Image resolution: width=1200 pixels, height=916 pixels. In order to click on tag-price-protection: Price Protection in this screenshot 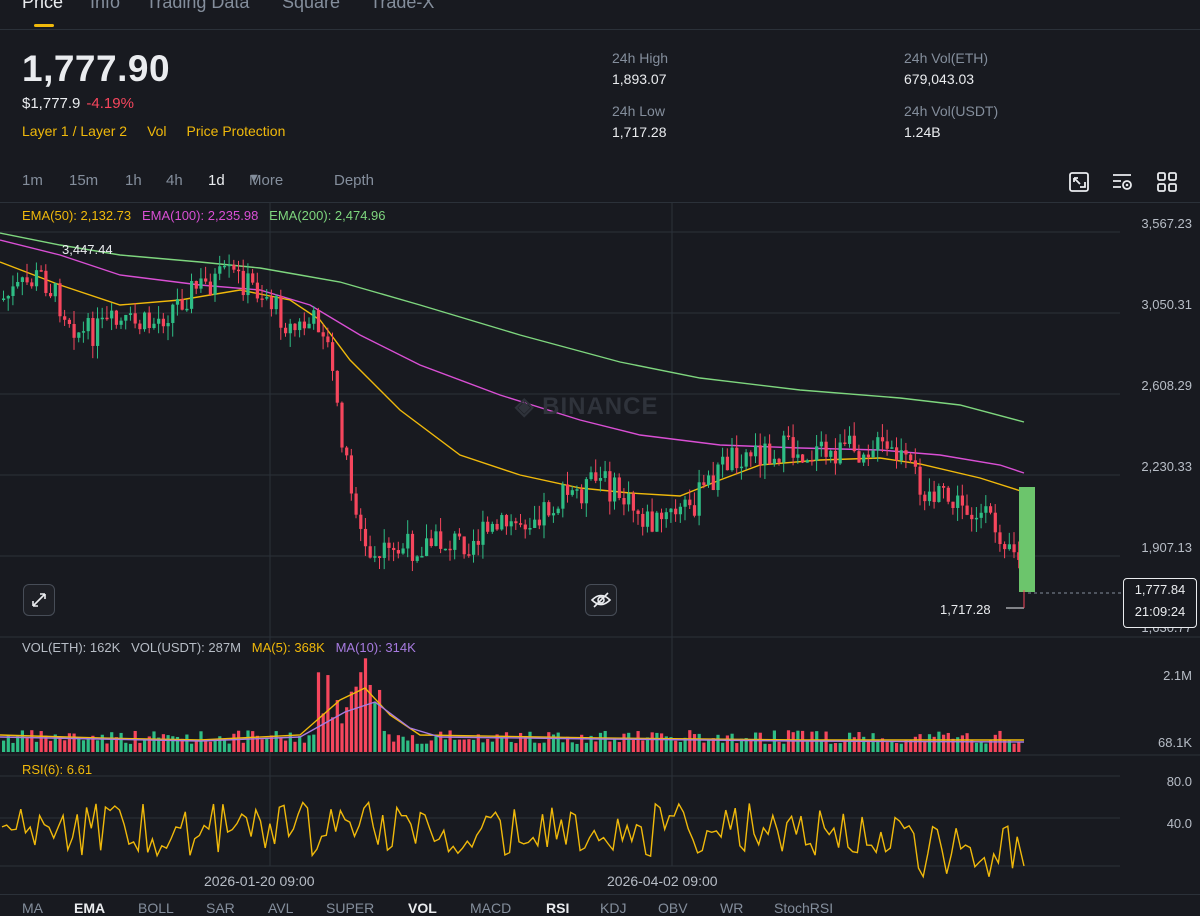, I will do `click(236, 131)`.